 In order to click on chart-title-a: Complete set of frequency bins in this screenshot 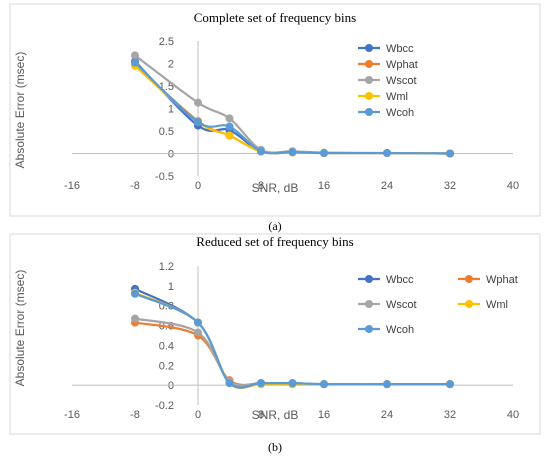, I will do `click(275, 17)`.